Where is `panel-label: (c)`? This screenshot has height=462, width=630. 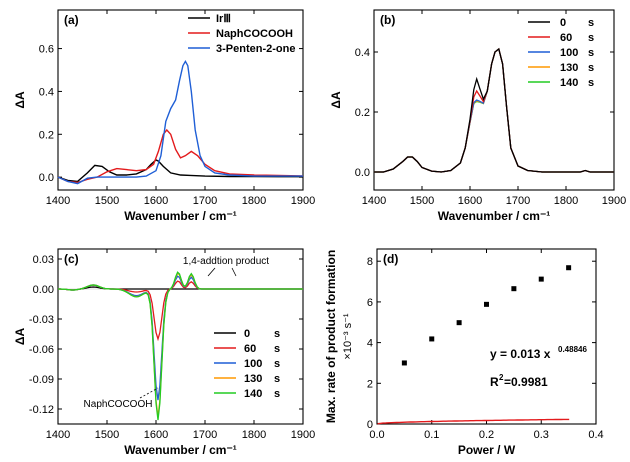
panel-label: (c) is located at coordinates (71, 259).